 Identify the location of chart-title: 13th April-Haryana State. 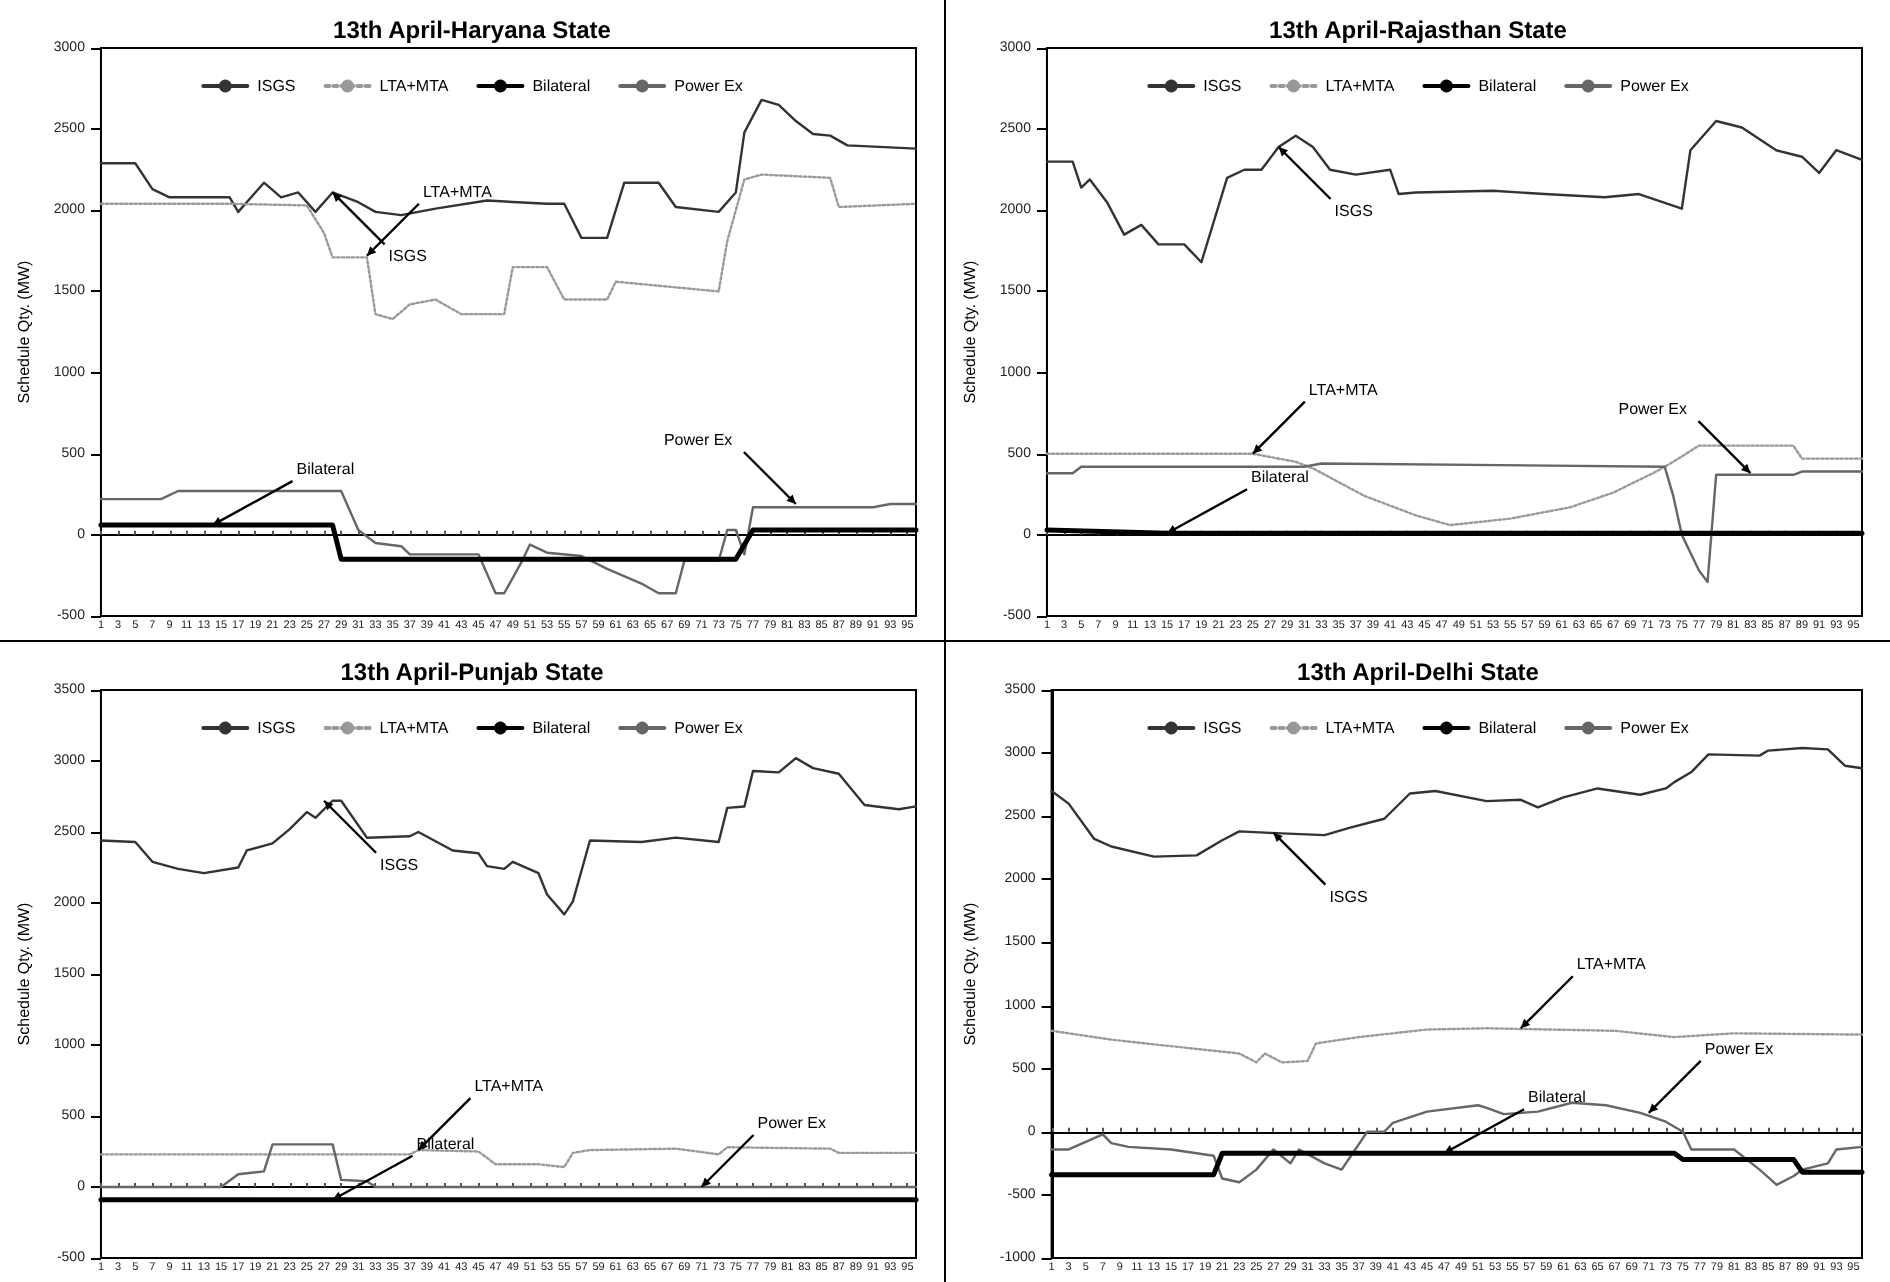
(472, 30).